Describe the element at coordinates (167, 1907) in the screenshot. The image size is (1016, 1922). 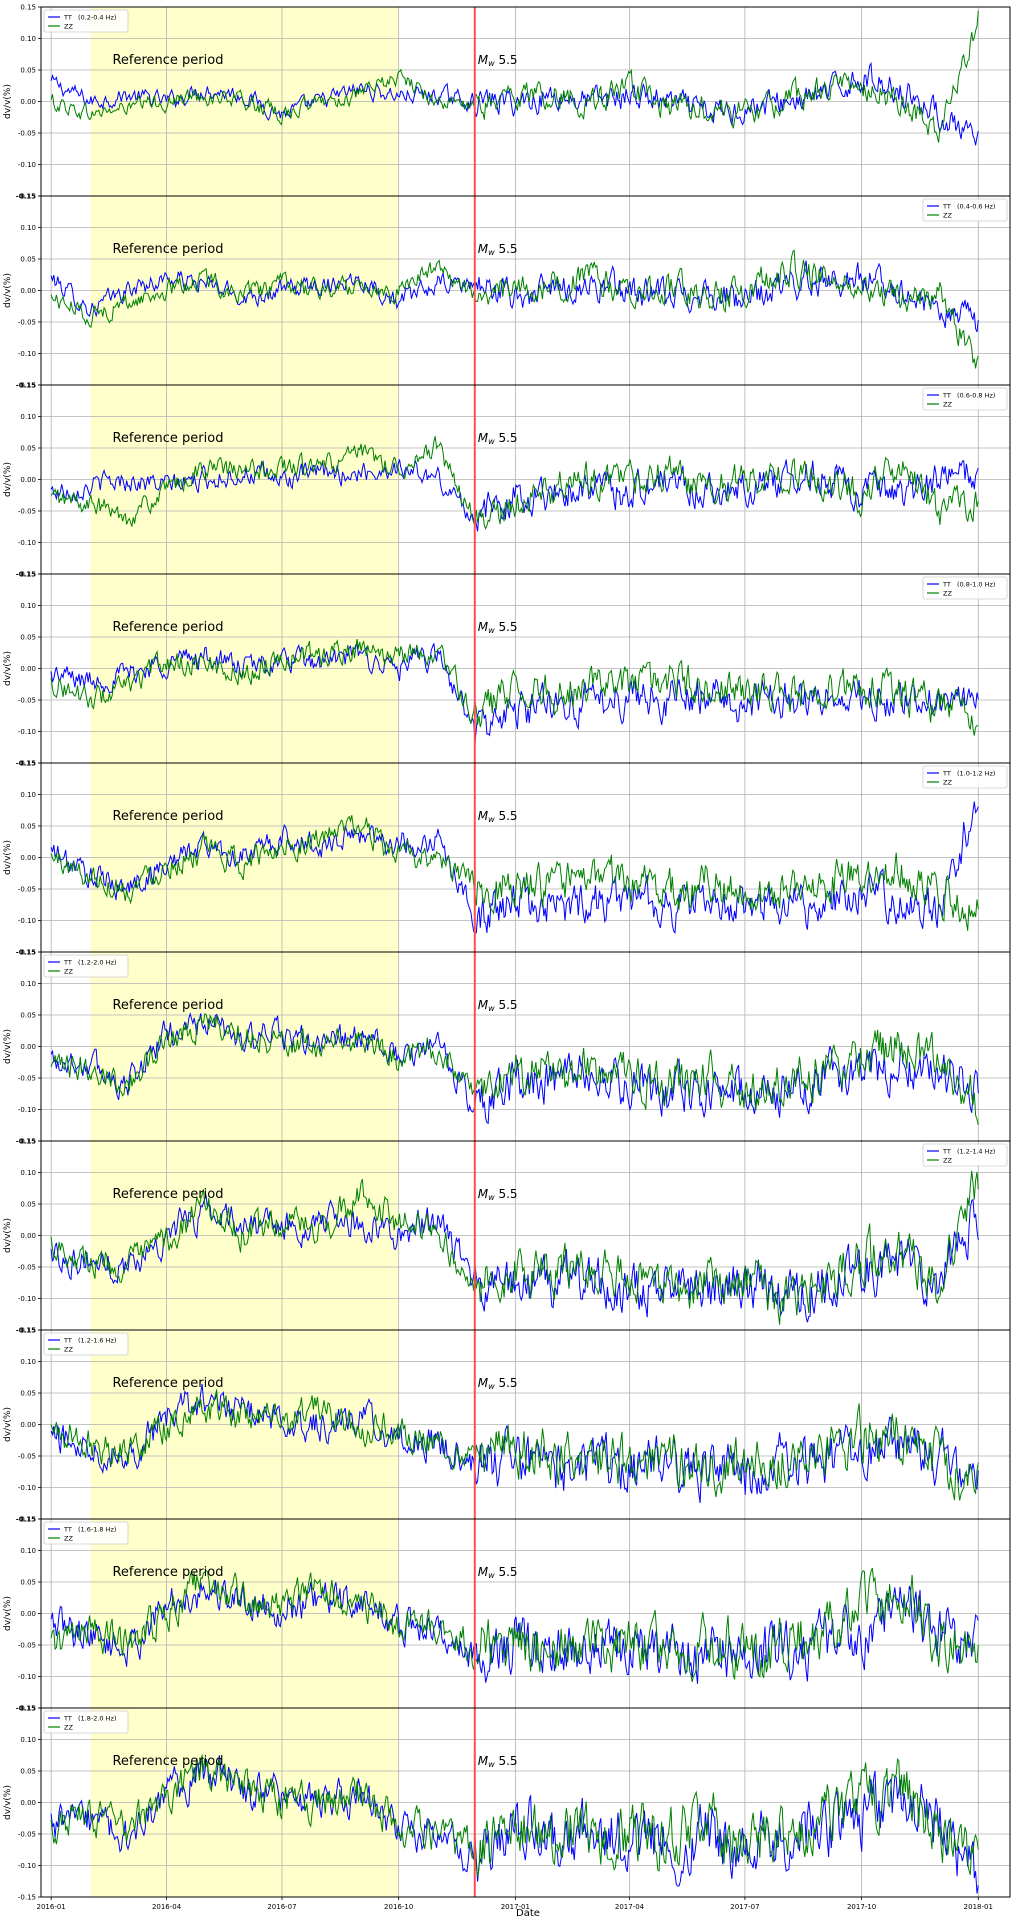
I see `x-tick-label: 2016-04` at that location.